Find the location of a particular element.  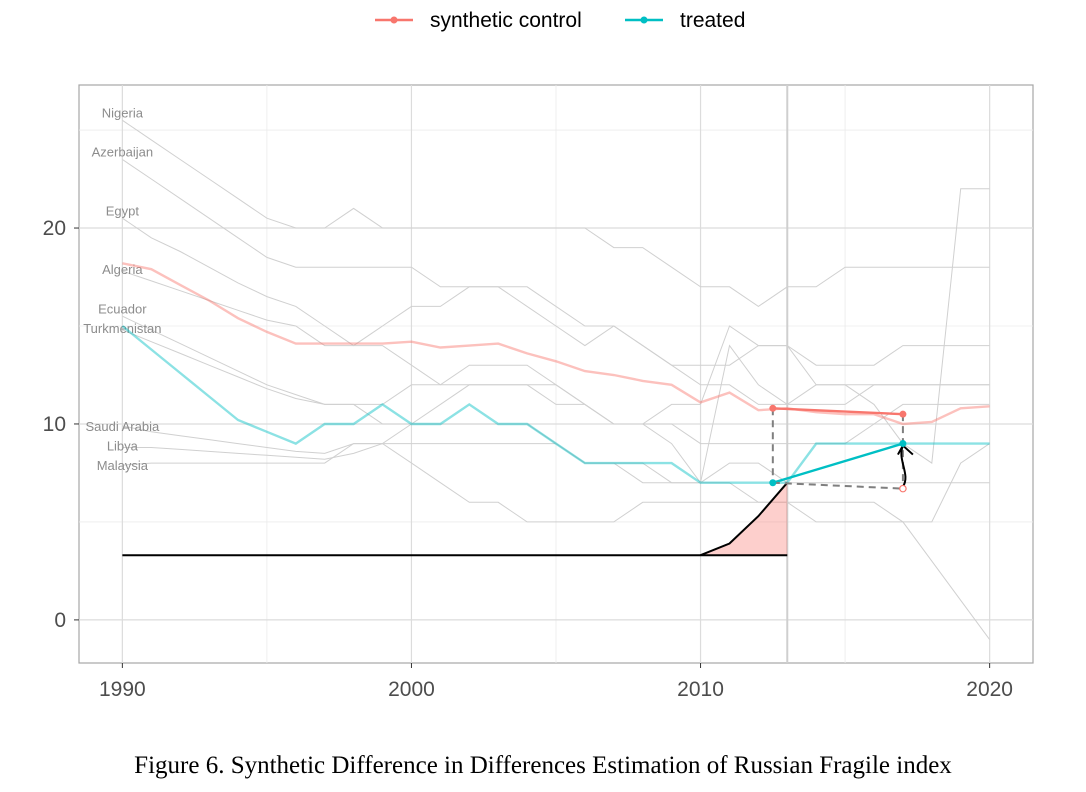

control-label-libya: Libya is located at coordinates (123, 446).